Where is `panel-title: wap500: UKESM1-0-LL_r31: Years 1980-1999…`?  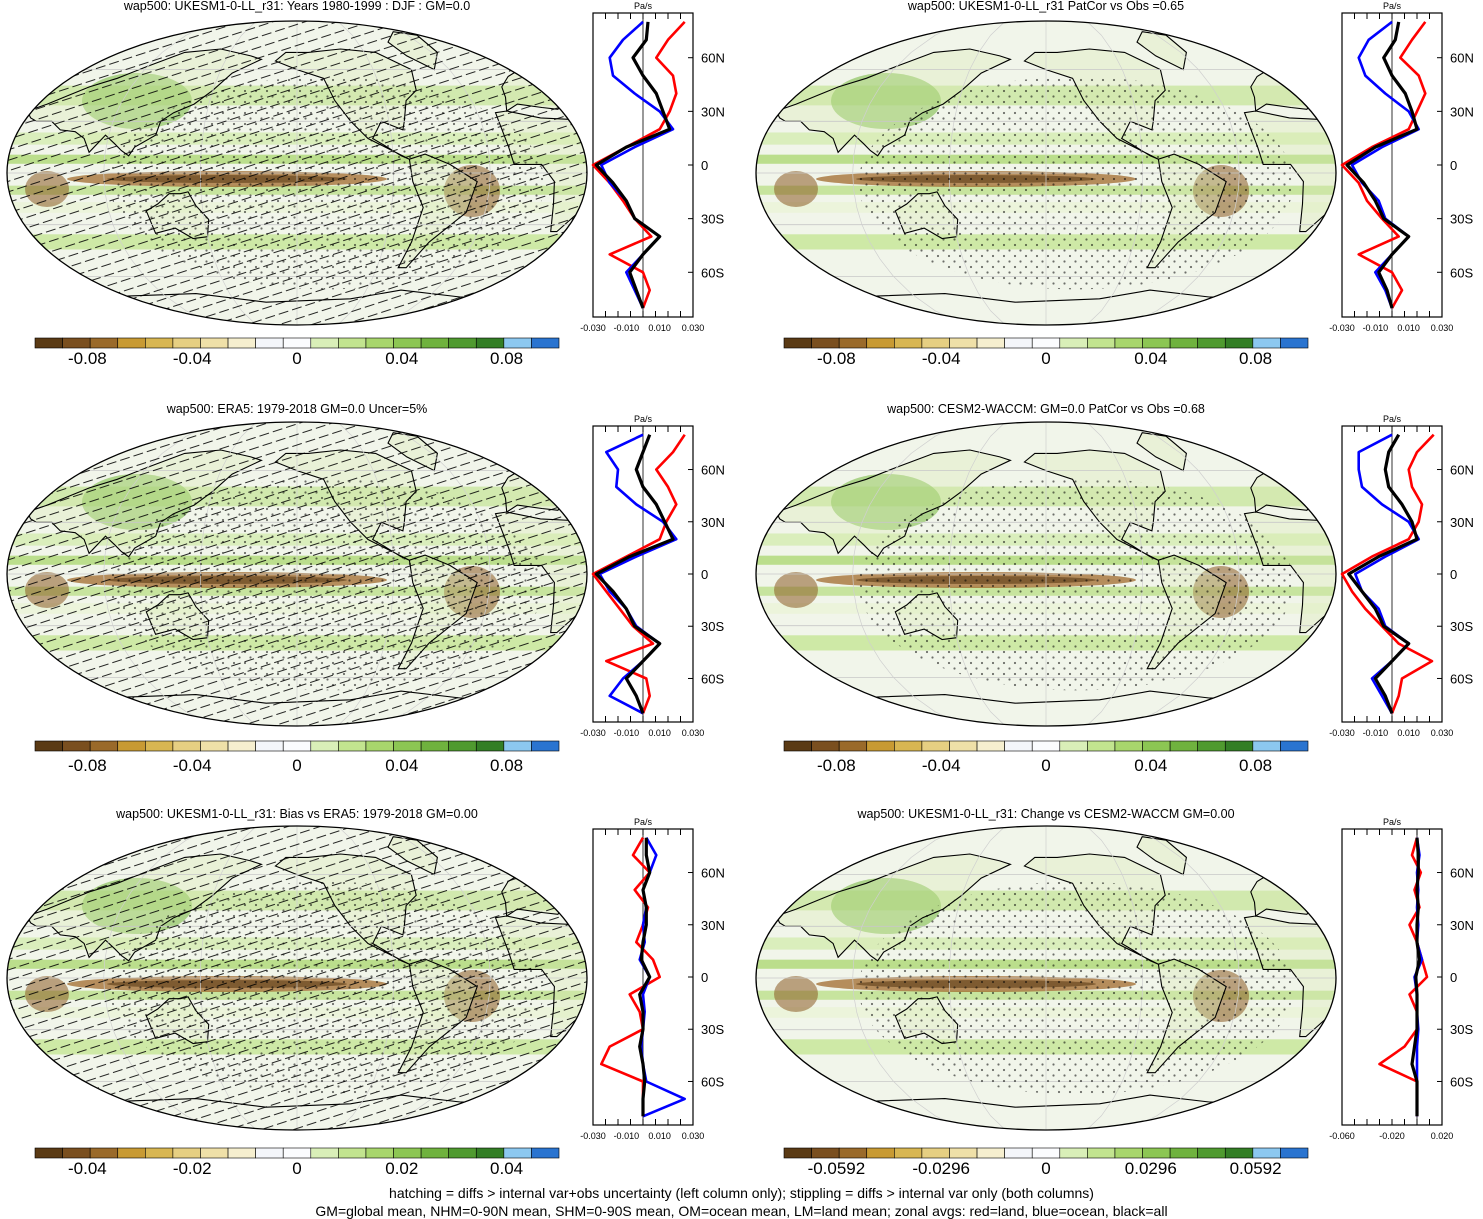
panel-title: wap500: UKESM1-0-LL_r31: Years 1980-1999… is located at coordinates (296, 6).